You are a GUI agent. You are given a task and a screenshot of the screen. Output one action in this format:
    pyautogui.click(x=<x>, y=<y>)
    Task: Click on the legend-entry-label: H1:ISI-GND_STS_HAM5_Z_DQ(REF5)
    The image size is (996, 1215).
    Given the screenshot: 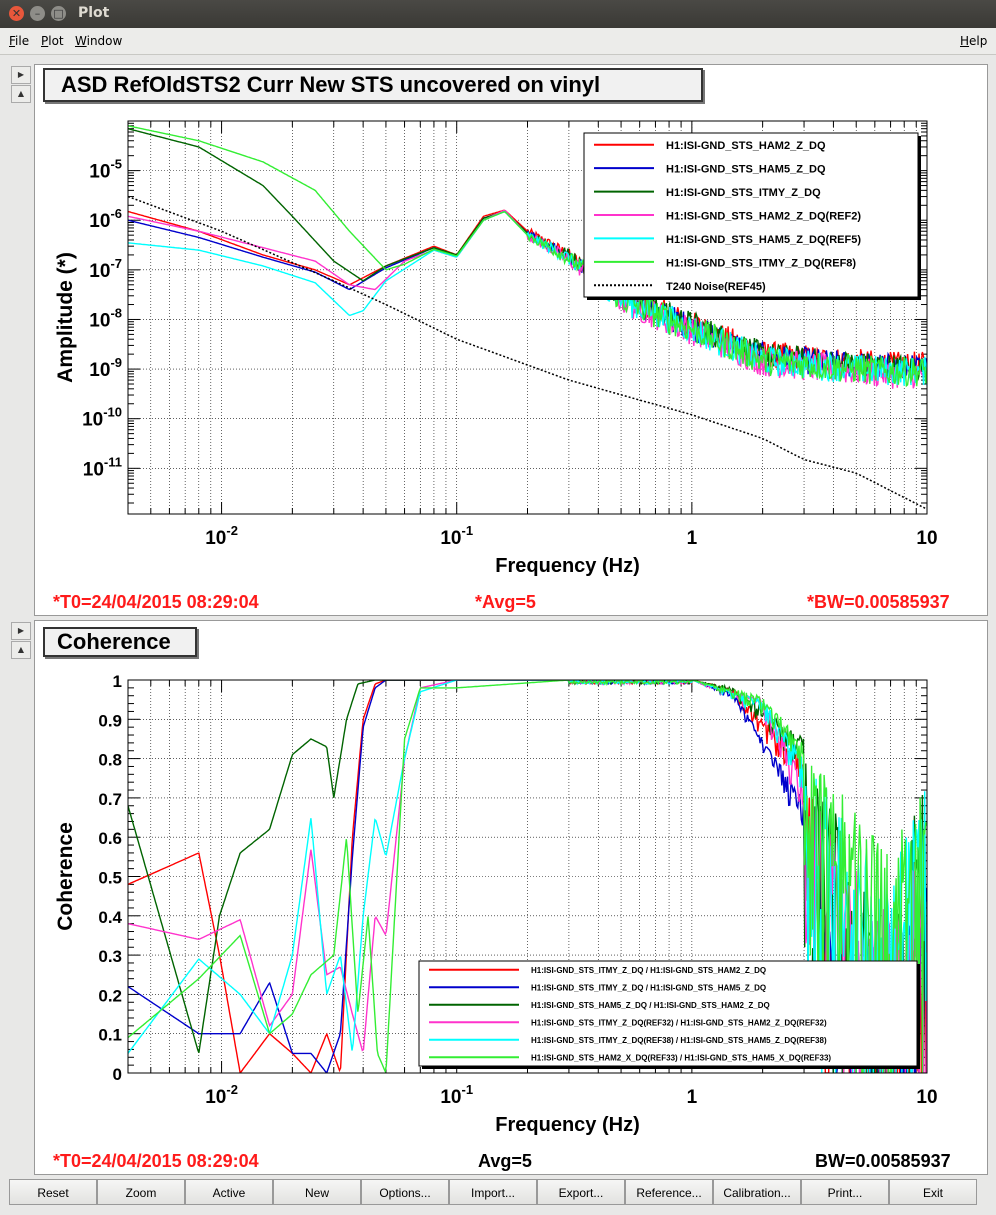 What is the action you would take?
    pyautogui.click(x=763, y=240)
    